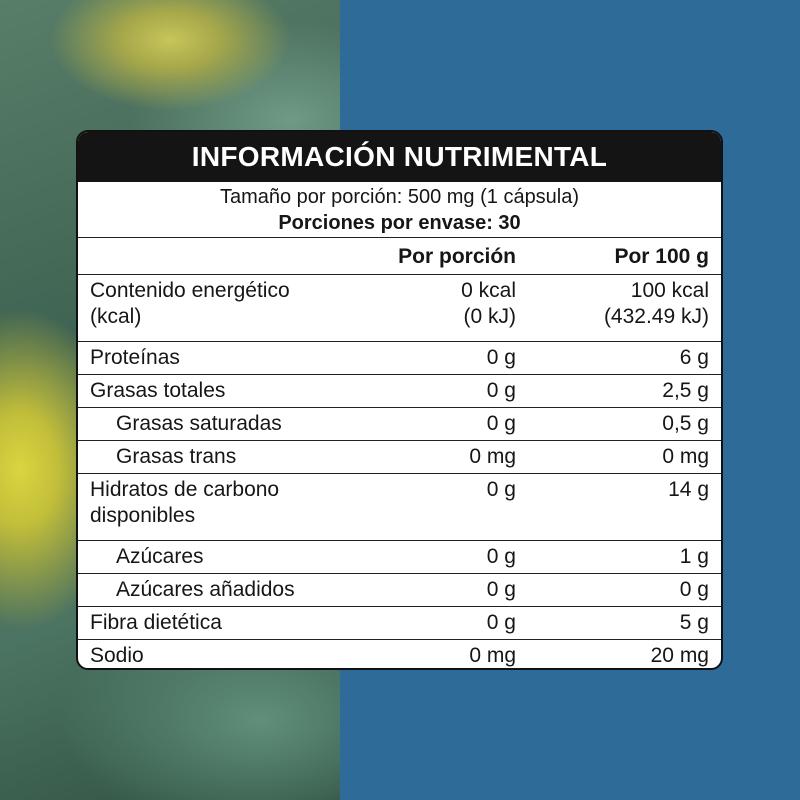  Describe the element at coordinates (218, 256) in the screenshot. I see `header-nutrient` at that location.